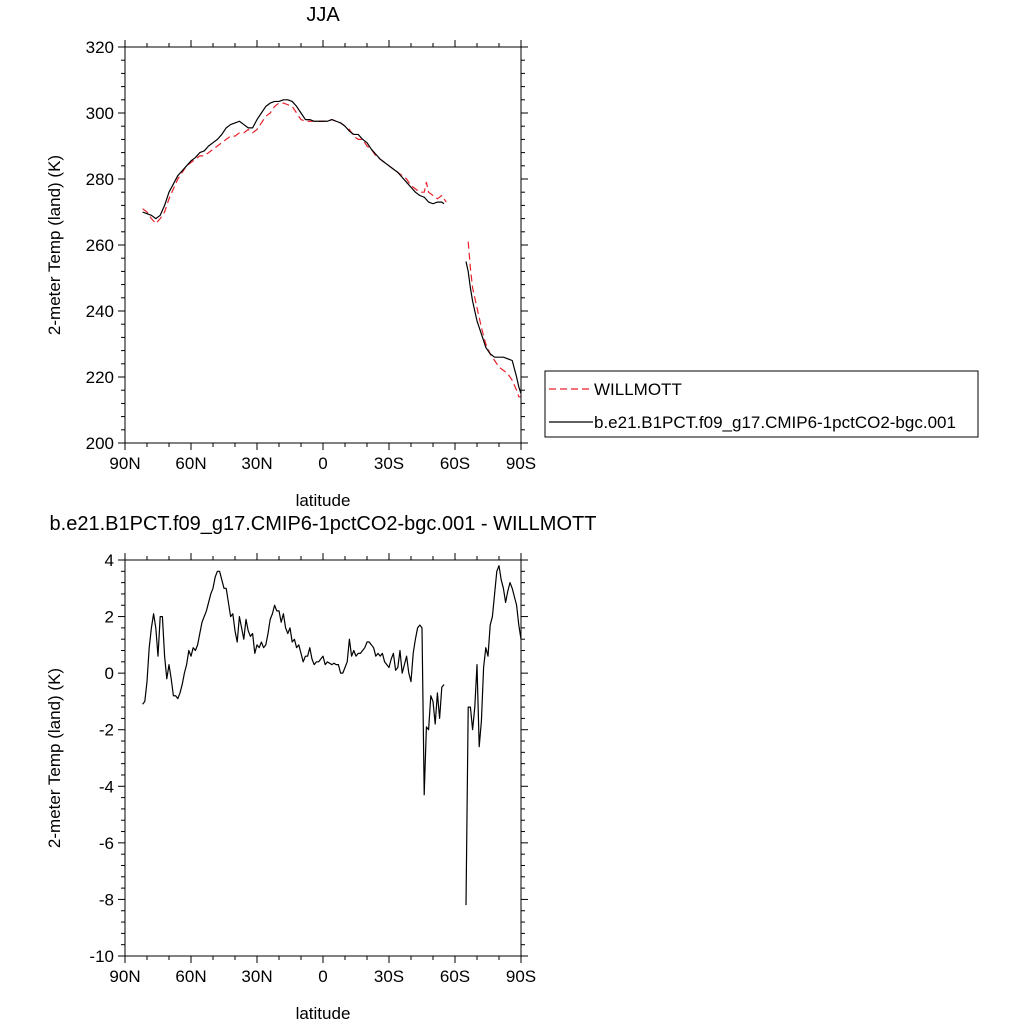 This screenshot has width=1024, height=1024. I want to click on y-tick-label: 0, so click(109, 673).